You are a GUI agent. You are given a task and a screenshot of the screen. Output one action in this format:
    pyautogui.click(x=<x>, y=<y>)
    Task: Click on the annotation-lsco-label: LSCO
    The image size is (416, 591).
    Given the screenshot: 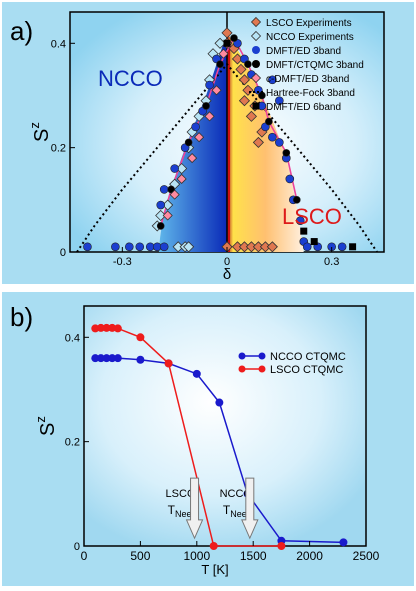 What is the action you would take?
    pyautogui.click(x=181, y=494)
    